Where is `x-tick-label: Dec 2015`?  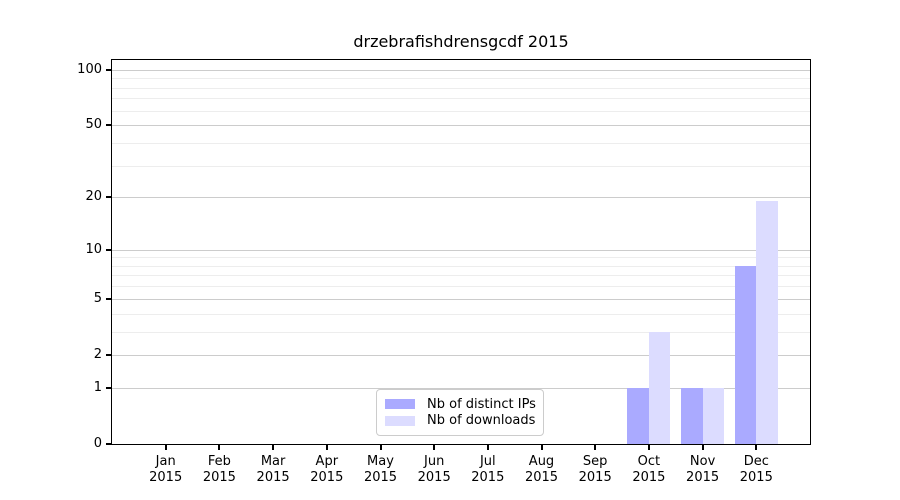 x-tick-label: Dec 2015 is located at coordinates (756, 469).